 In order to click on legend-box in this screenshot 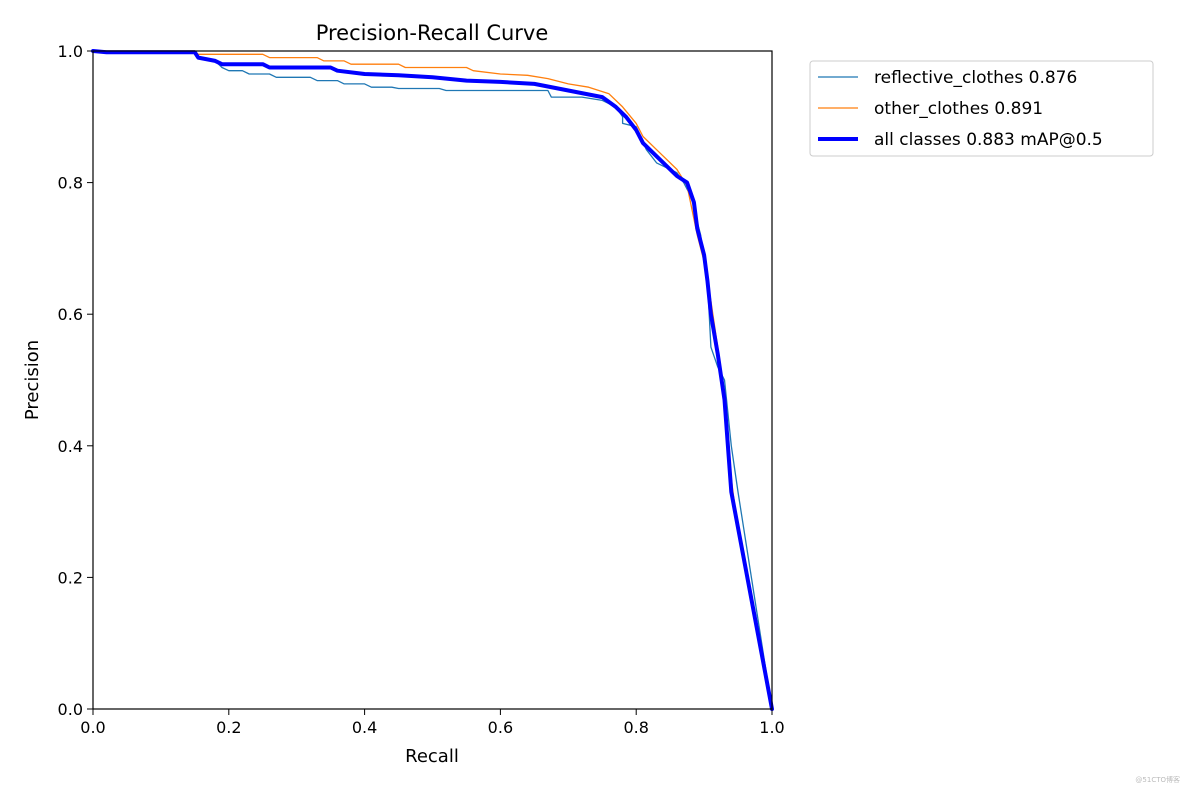, I will do `click(981, 108)`.